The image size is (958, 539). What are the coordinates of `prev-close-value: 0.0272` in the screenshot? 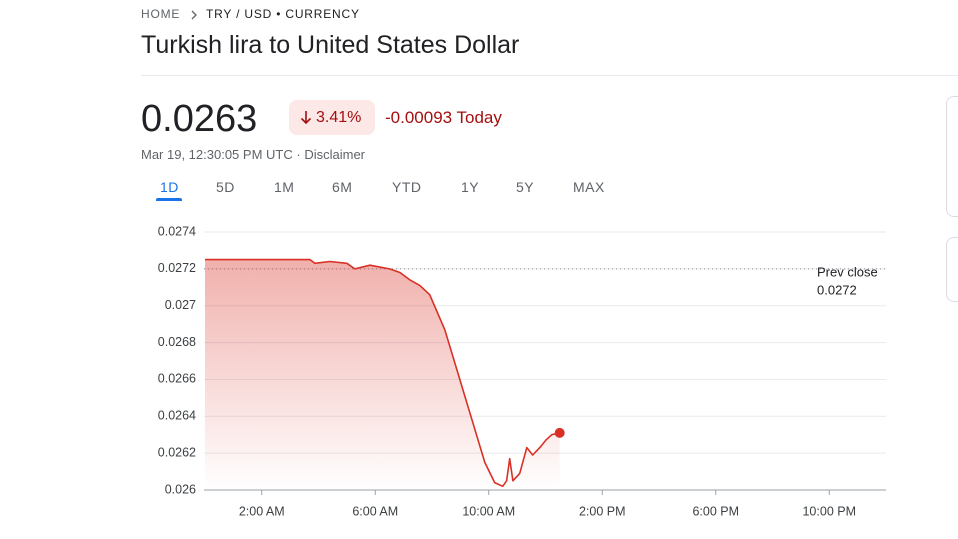 It's located at (837, 289).